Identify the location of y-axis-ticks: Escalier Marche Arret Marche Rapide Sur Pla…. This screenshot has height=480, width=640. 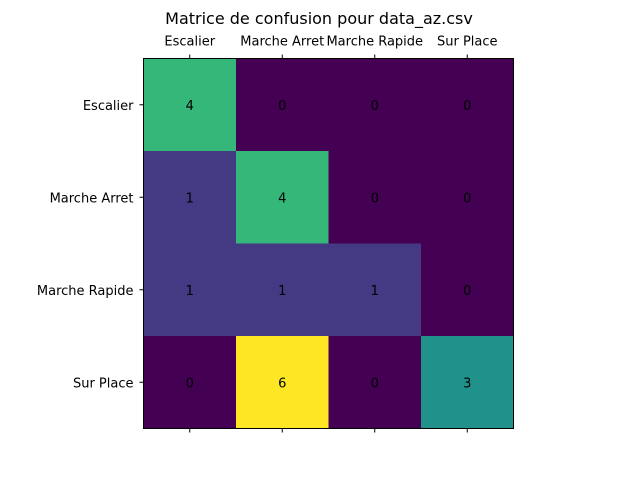
(90, 245).